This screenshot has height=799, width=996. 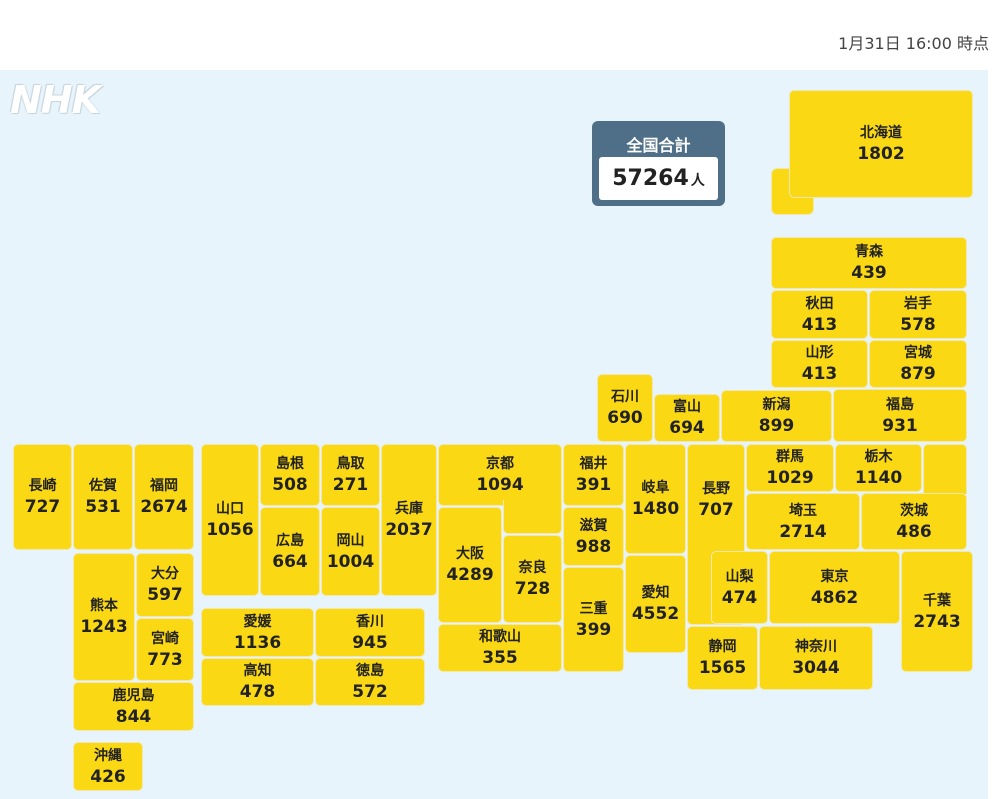 I want to click on prefecture-name: 山口, so click(x=230, y=509).